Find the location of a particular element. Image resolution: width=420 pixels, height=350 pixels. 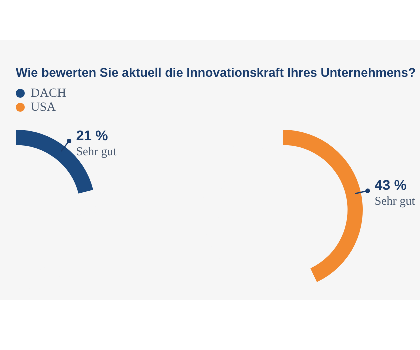

text: Wie bewerten Sie aktuell die Innovationskraft Ihres Unternehmens? is located at coordinates (216, 73).